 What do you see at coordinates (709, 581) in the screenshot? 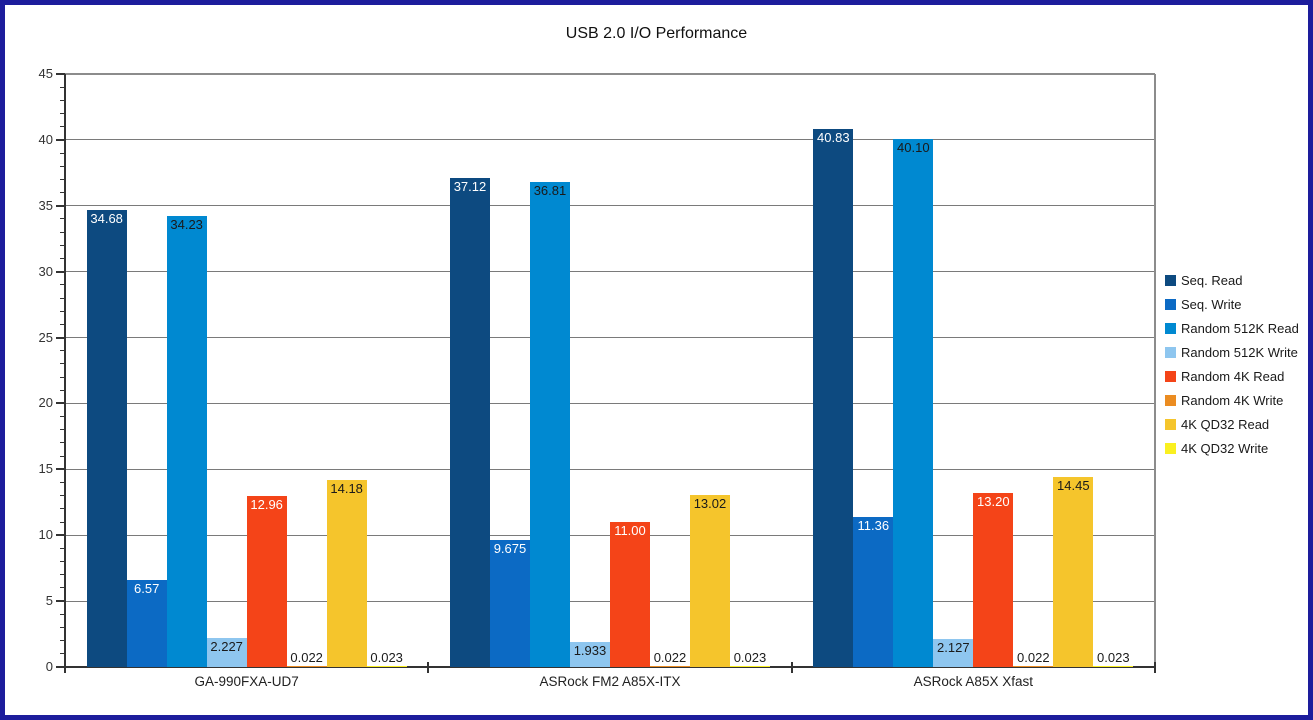
I see `bar-4k-qd32-read: 13.02` at bounding box center [709, 581].